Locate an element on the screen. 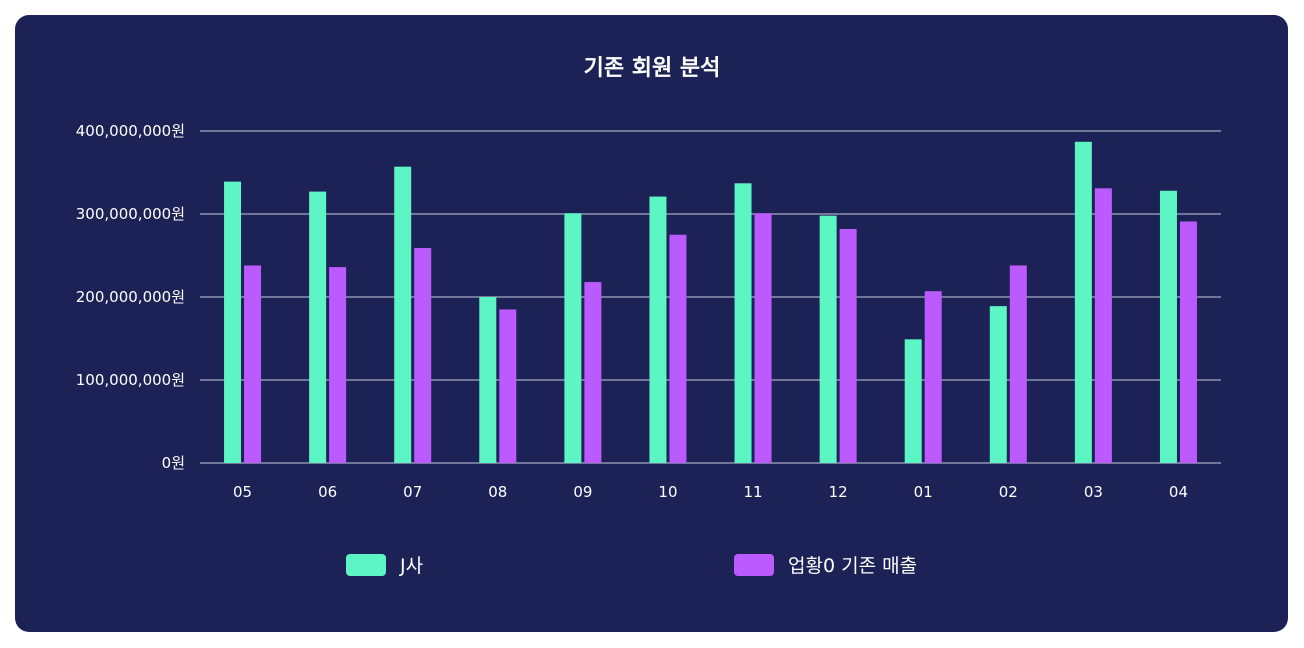 This screenshot has width=1304, height=648. legend-label: 업황0 기존 매출 is located at coordinates (853, 566).